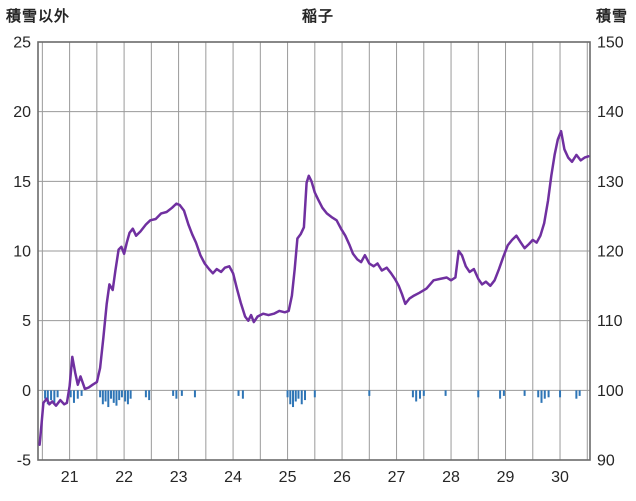 Image resolution: width=636 pixels, height=501 pixels. What do you see at coordinates (26, 391) in the screenshot?
I see `left-tick-label: 0` at bounding box center [26, 391].